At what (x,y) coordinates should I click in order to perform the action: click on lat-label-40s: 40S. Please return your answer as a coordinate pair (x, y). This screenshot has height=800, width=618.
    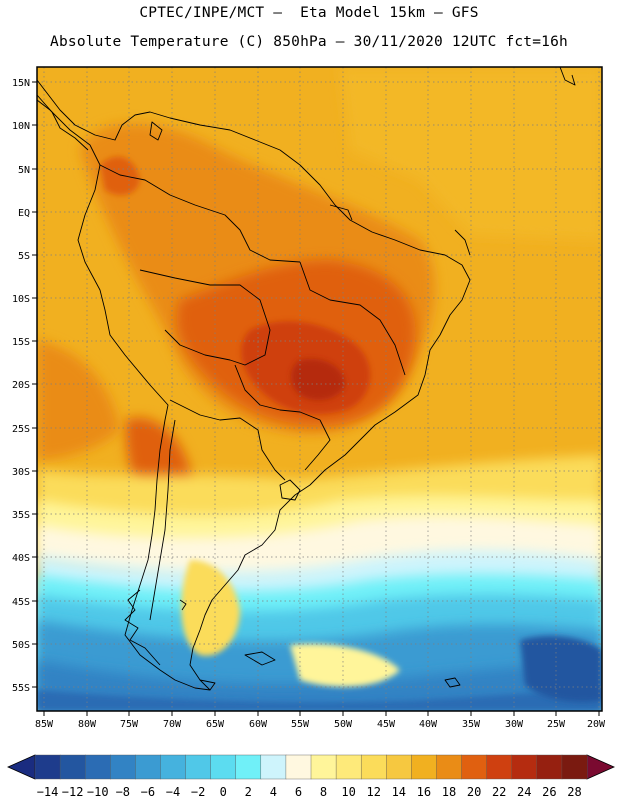
    Looking at the image, I should click on (21, 558).